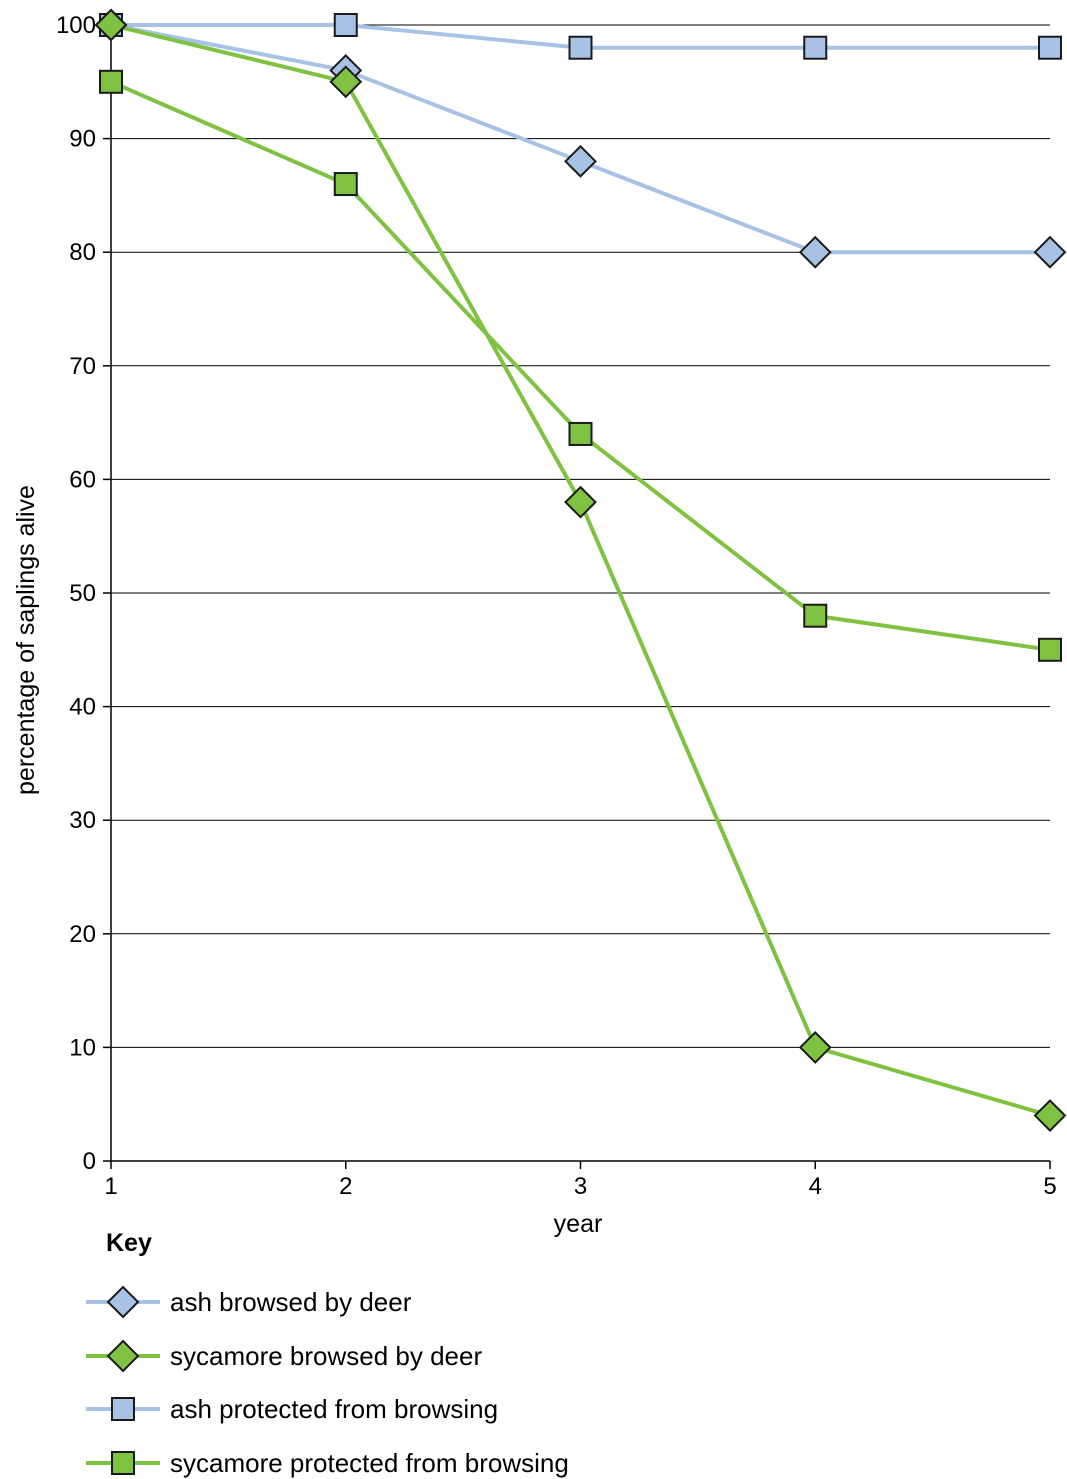  What do you see at coordinates (82, 479) in the screenshot?
I see `y-tick-label-60: 60` at bounding box center [82, 479].